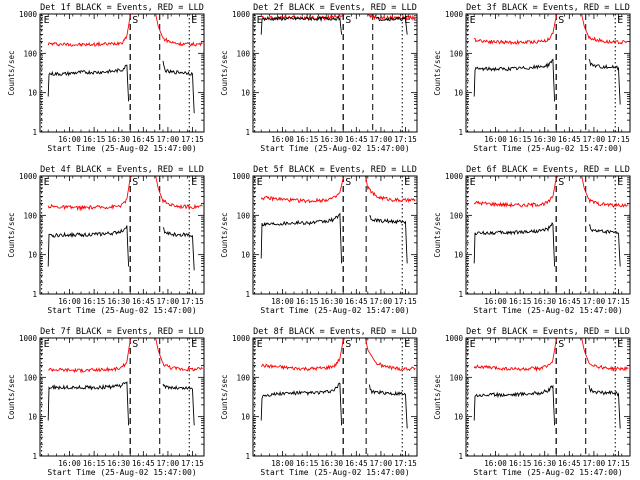 This screenshot has height=480, width=640. Describe the element at coordinates (122, 8) in the screenshot. I see `panel-title: Det 1f BLACK = Events, RED = LLD` at that location.